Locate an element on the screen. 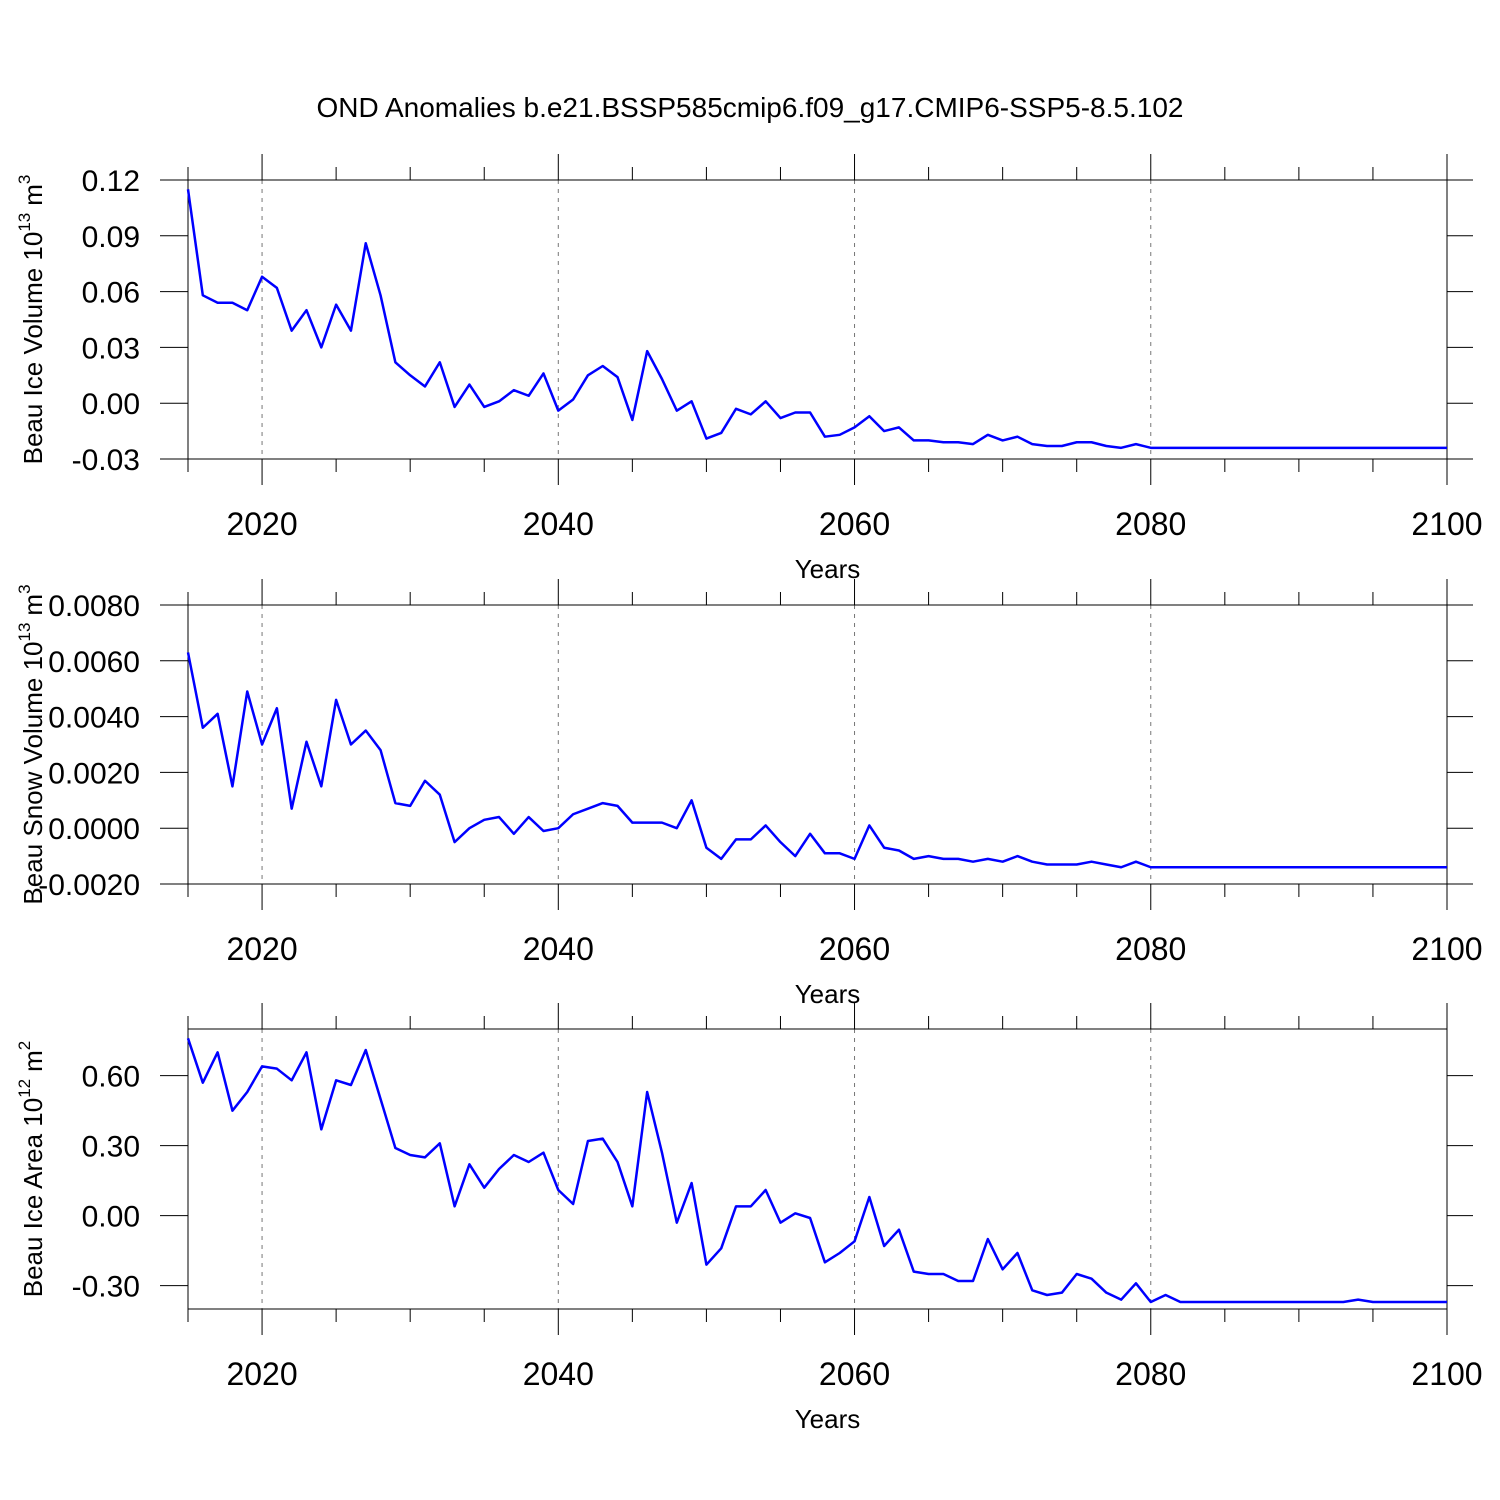 This screenshot has height=1500, width=1500. y-tick-label: 0.0080 is located at coordinates (94, 606).